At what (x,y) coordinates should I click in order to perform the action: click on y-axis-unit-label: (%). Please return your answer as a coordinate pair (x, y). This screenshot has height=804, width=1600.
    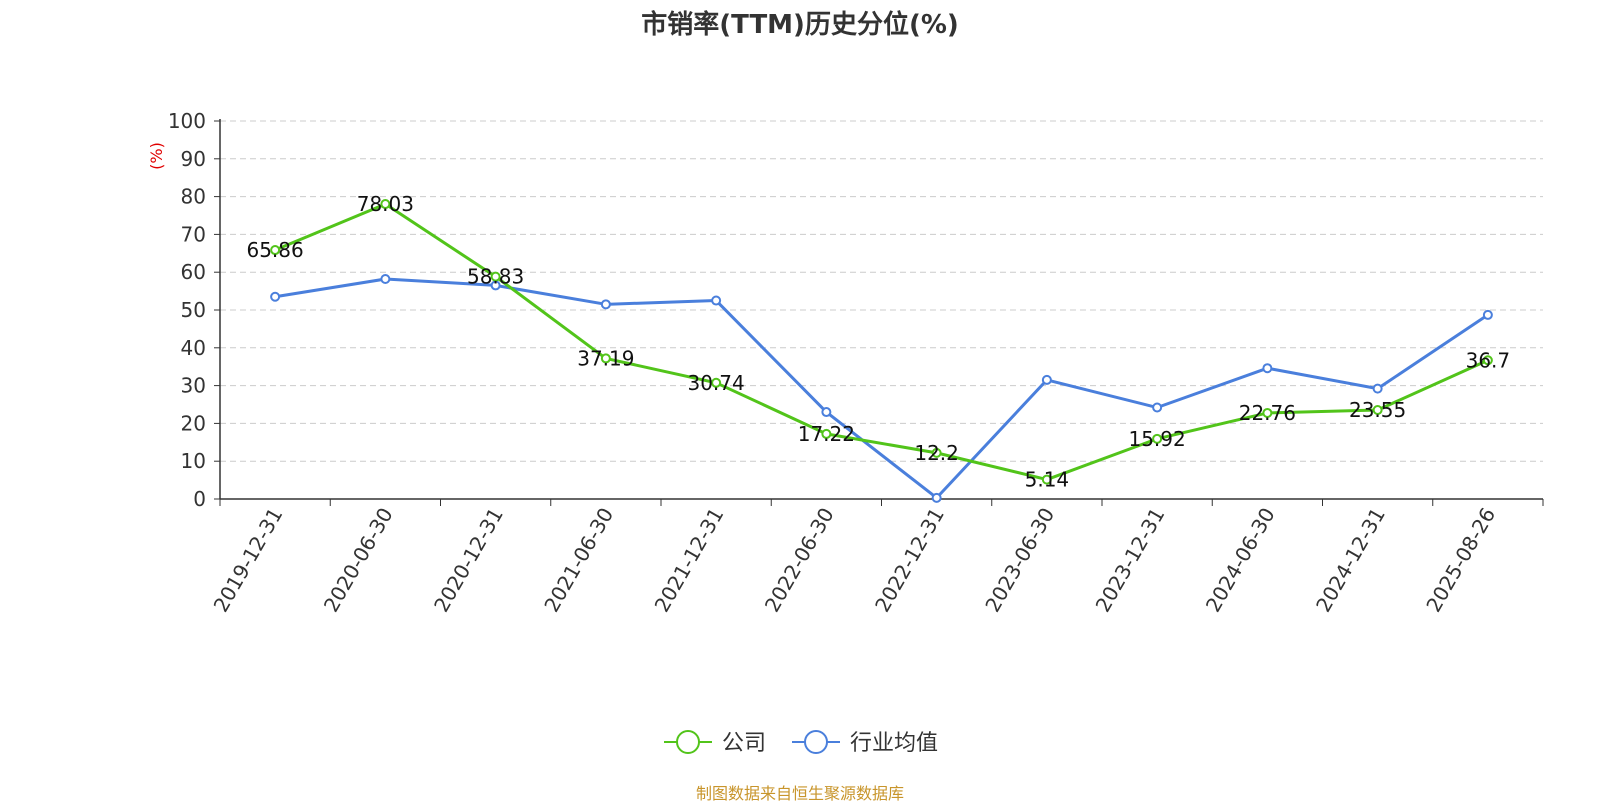
    Looking at the image, I should click on (156, 156).